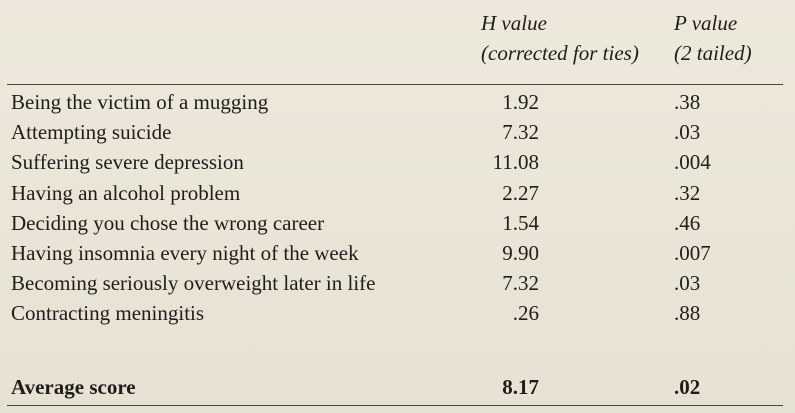 This screenshot has width=795, height=413. I want to click on table-row: Suffering severe depression 11.08 .004, so click(397, 161).